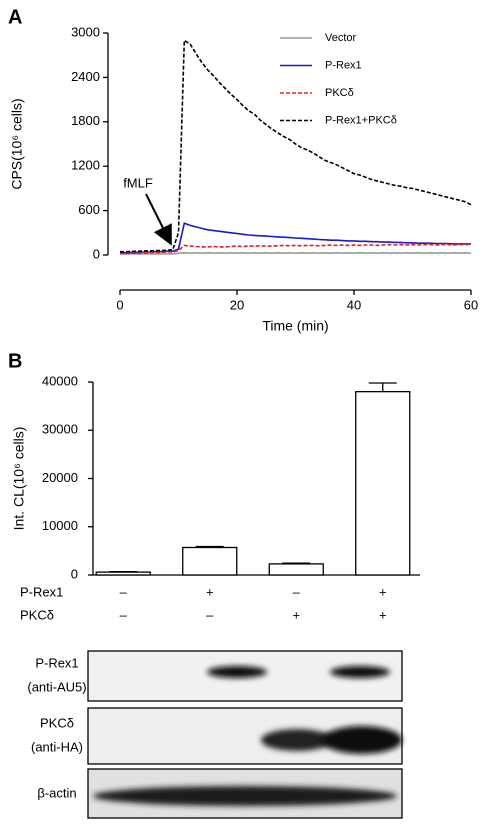 The image size is (487, 827). Describe the element at coordinates (17, 143) in the screenshot. I see `y-axis-title: CPS(10⁶ cells)` at that location.